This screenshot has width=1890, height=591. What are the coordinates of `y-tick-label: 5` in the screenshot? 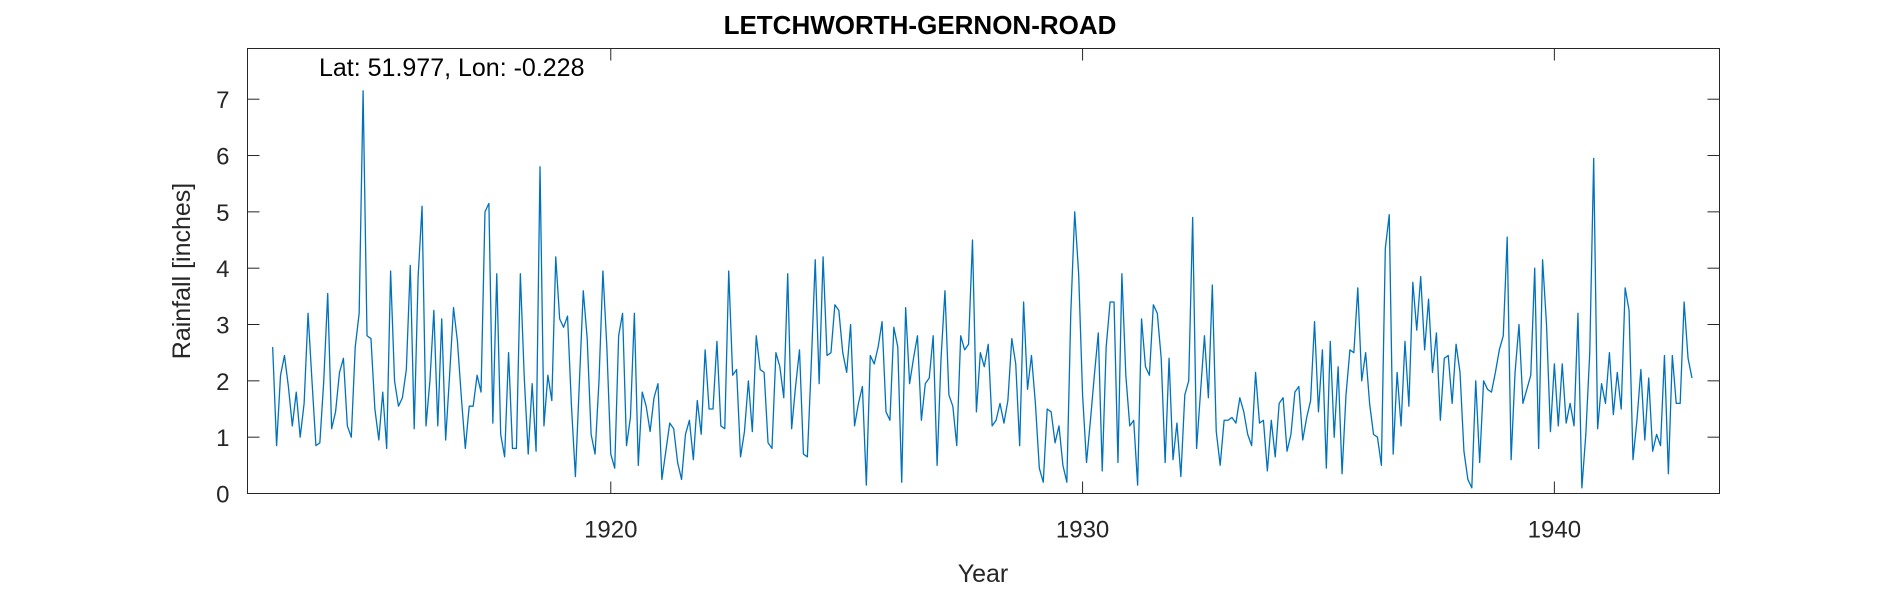 It's located at (222, 213).